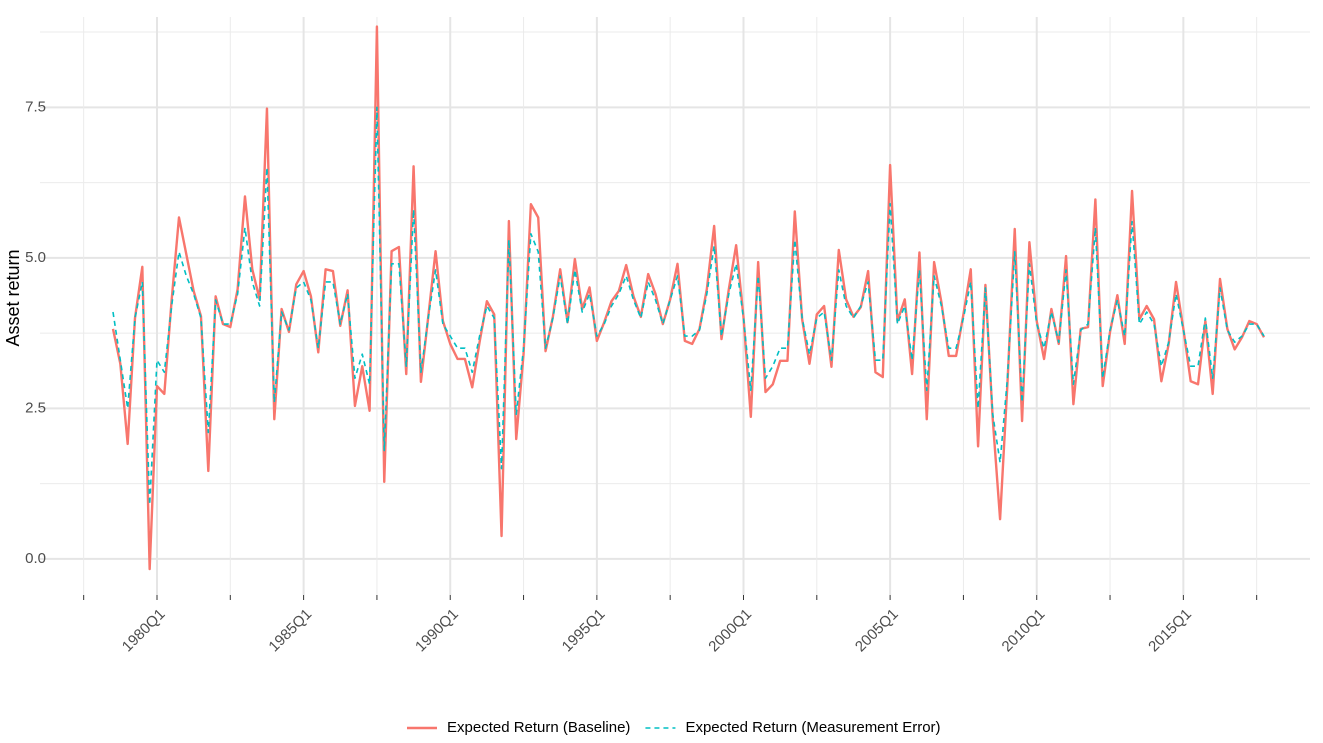  What do you see at coordinates (35, 106) in the screenshot?
I see `y-tick-label: 7.5` at bounding box center [35, 106].